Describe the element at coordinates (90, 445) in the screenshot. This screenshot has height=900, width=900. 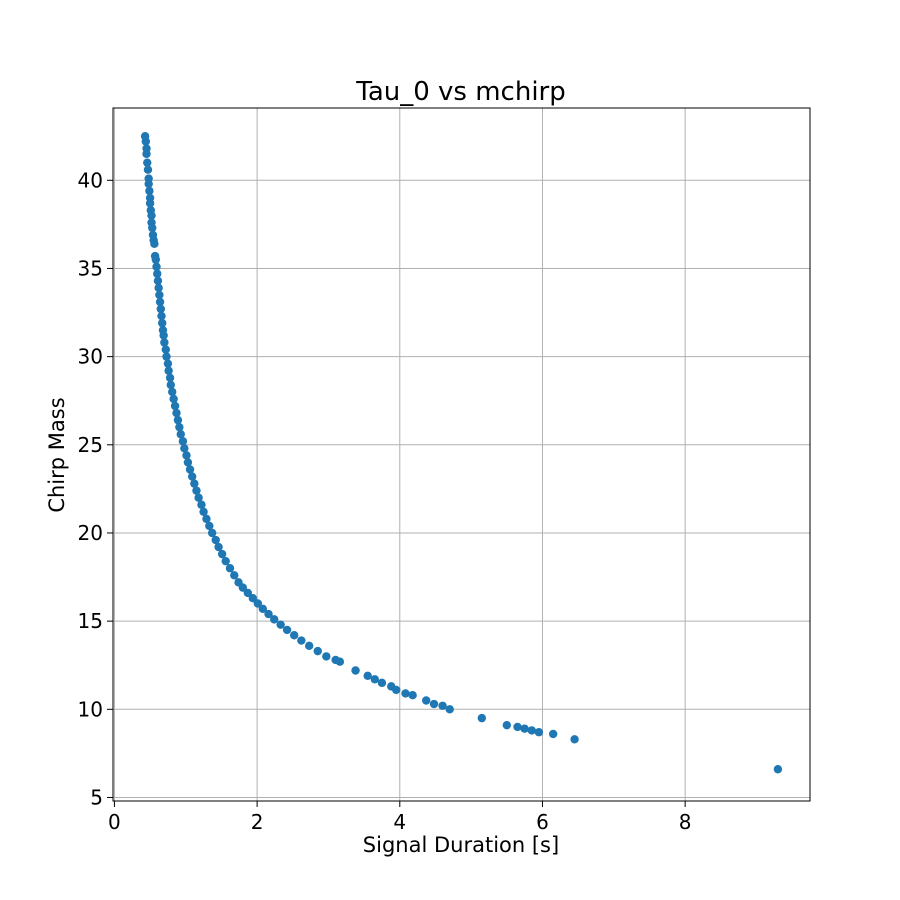
I see `y-tick-label: 25` at that location.